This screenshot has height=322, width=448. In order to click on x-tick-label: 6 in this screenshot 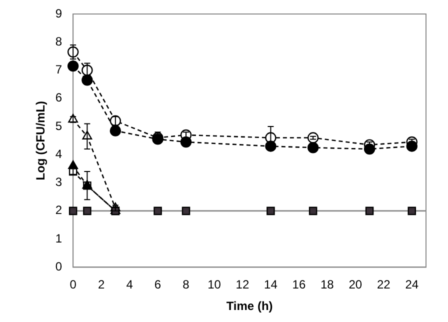, I will do `click(158, 285)`.